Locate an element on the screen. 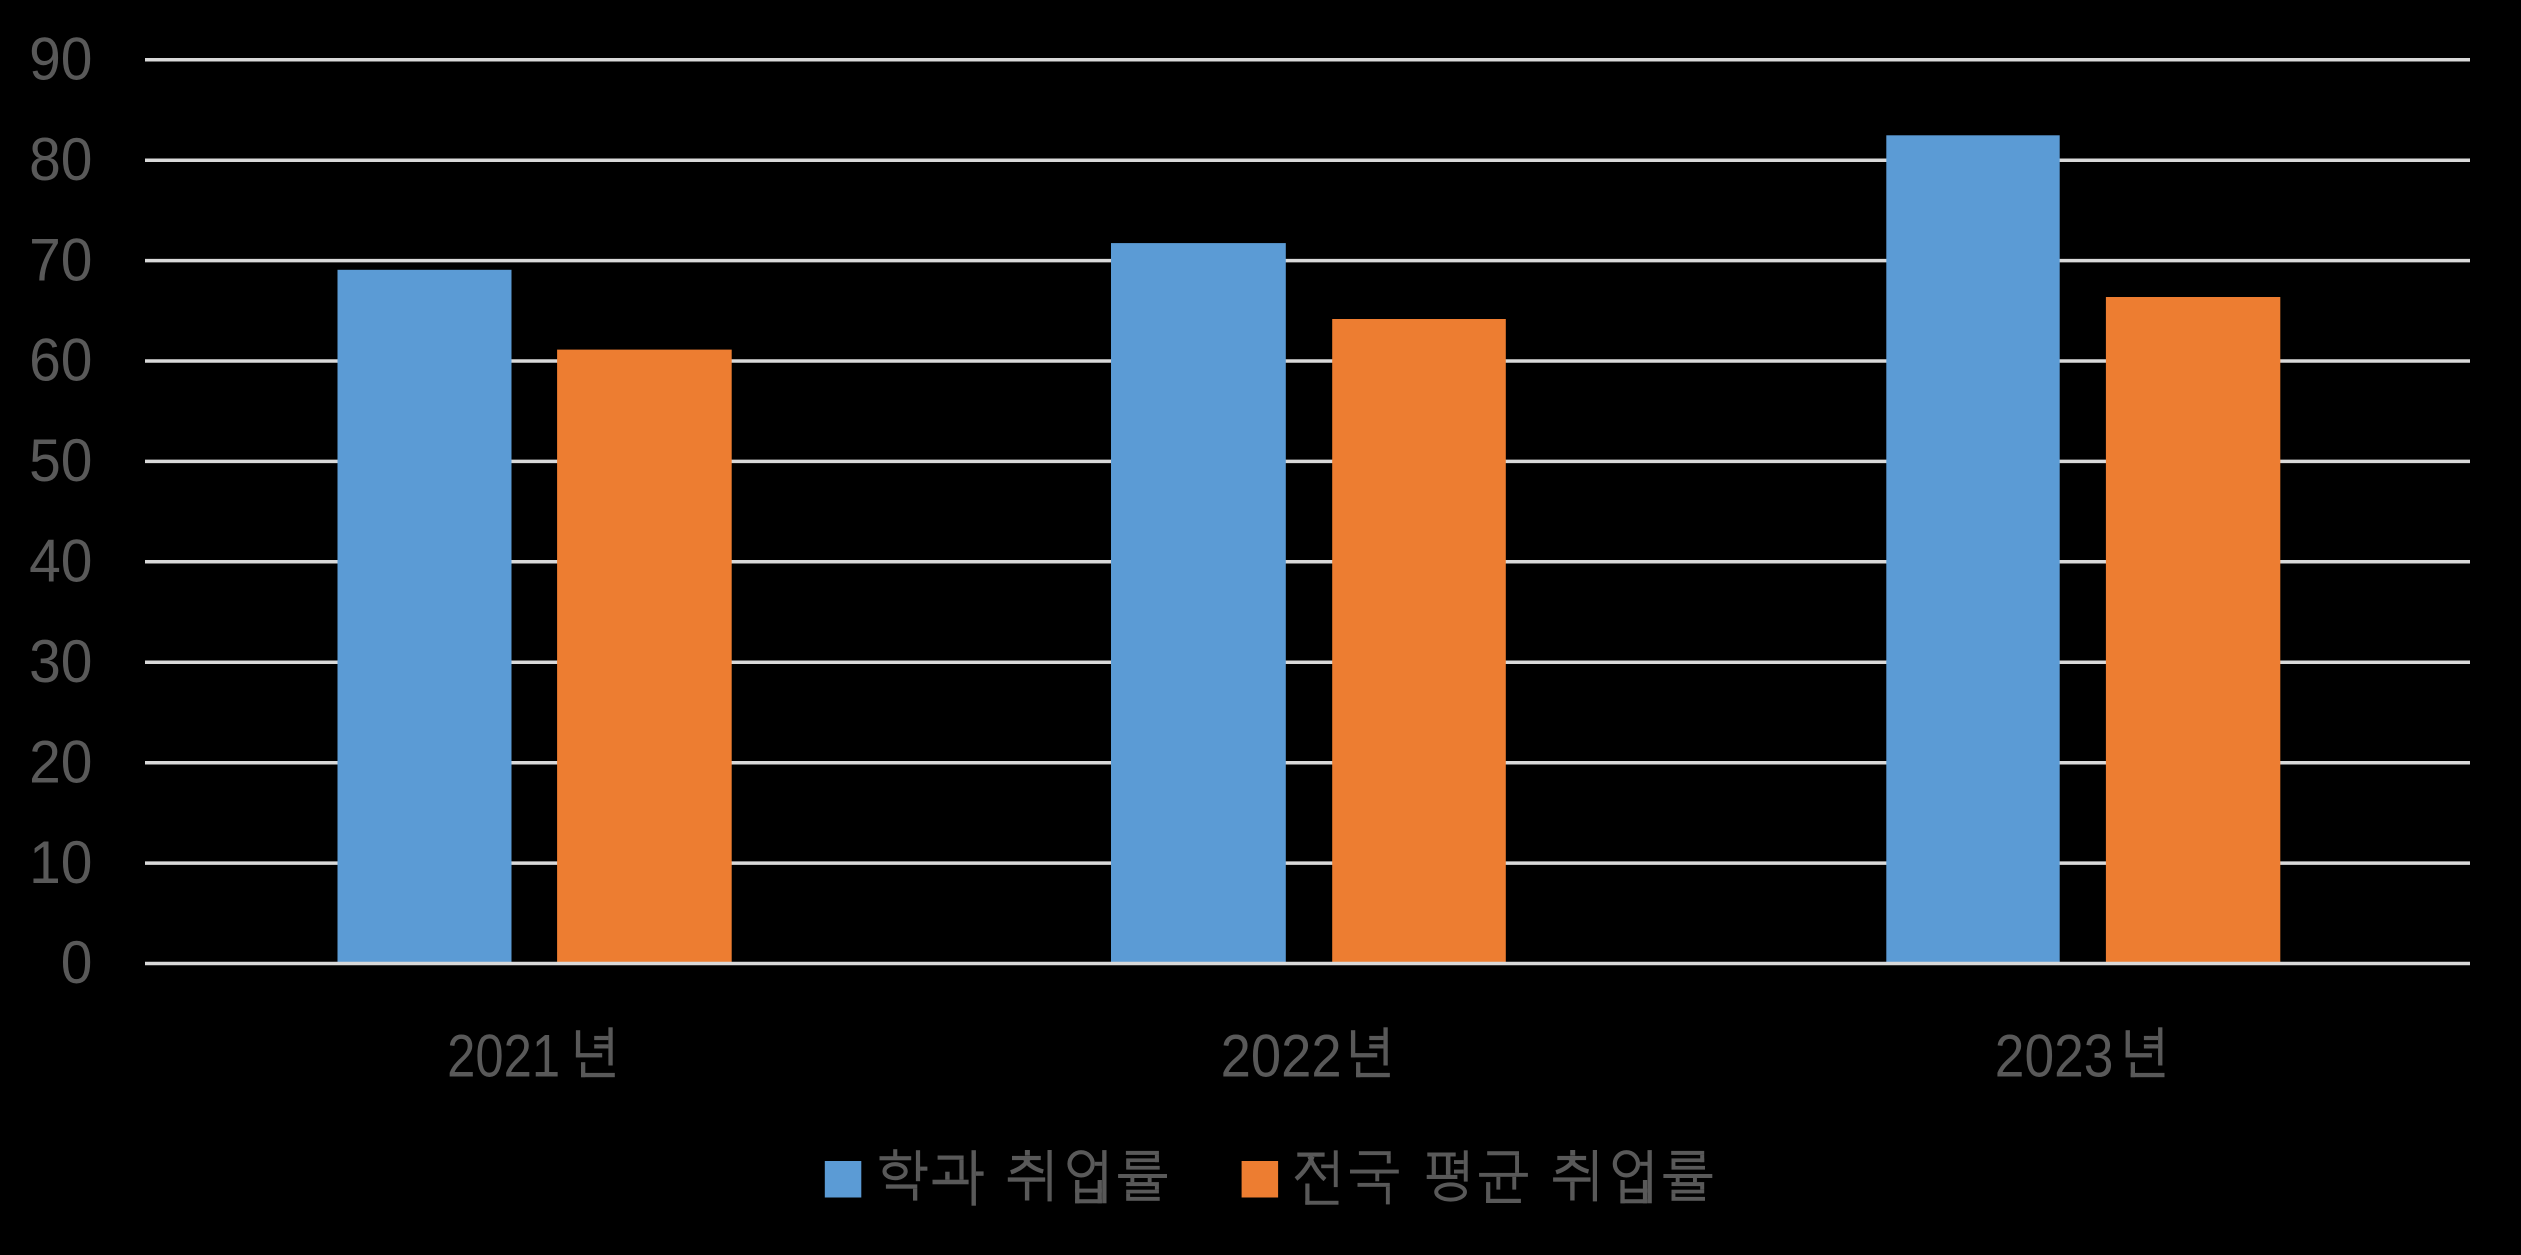 This screenshot has height=1255, width=2521. svg-text: 80 is located at coordinates (60, 159).